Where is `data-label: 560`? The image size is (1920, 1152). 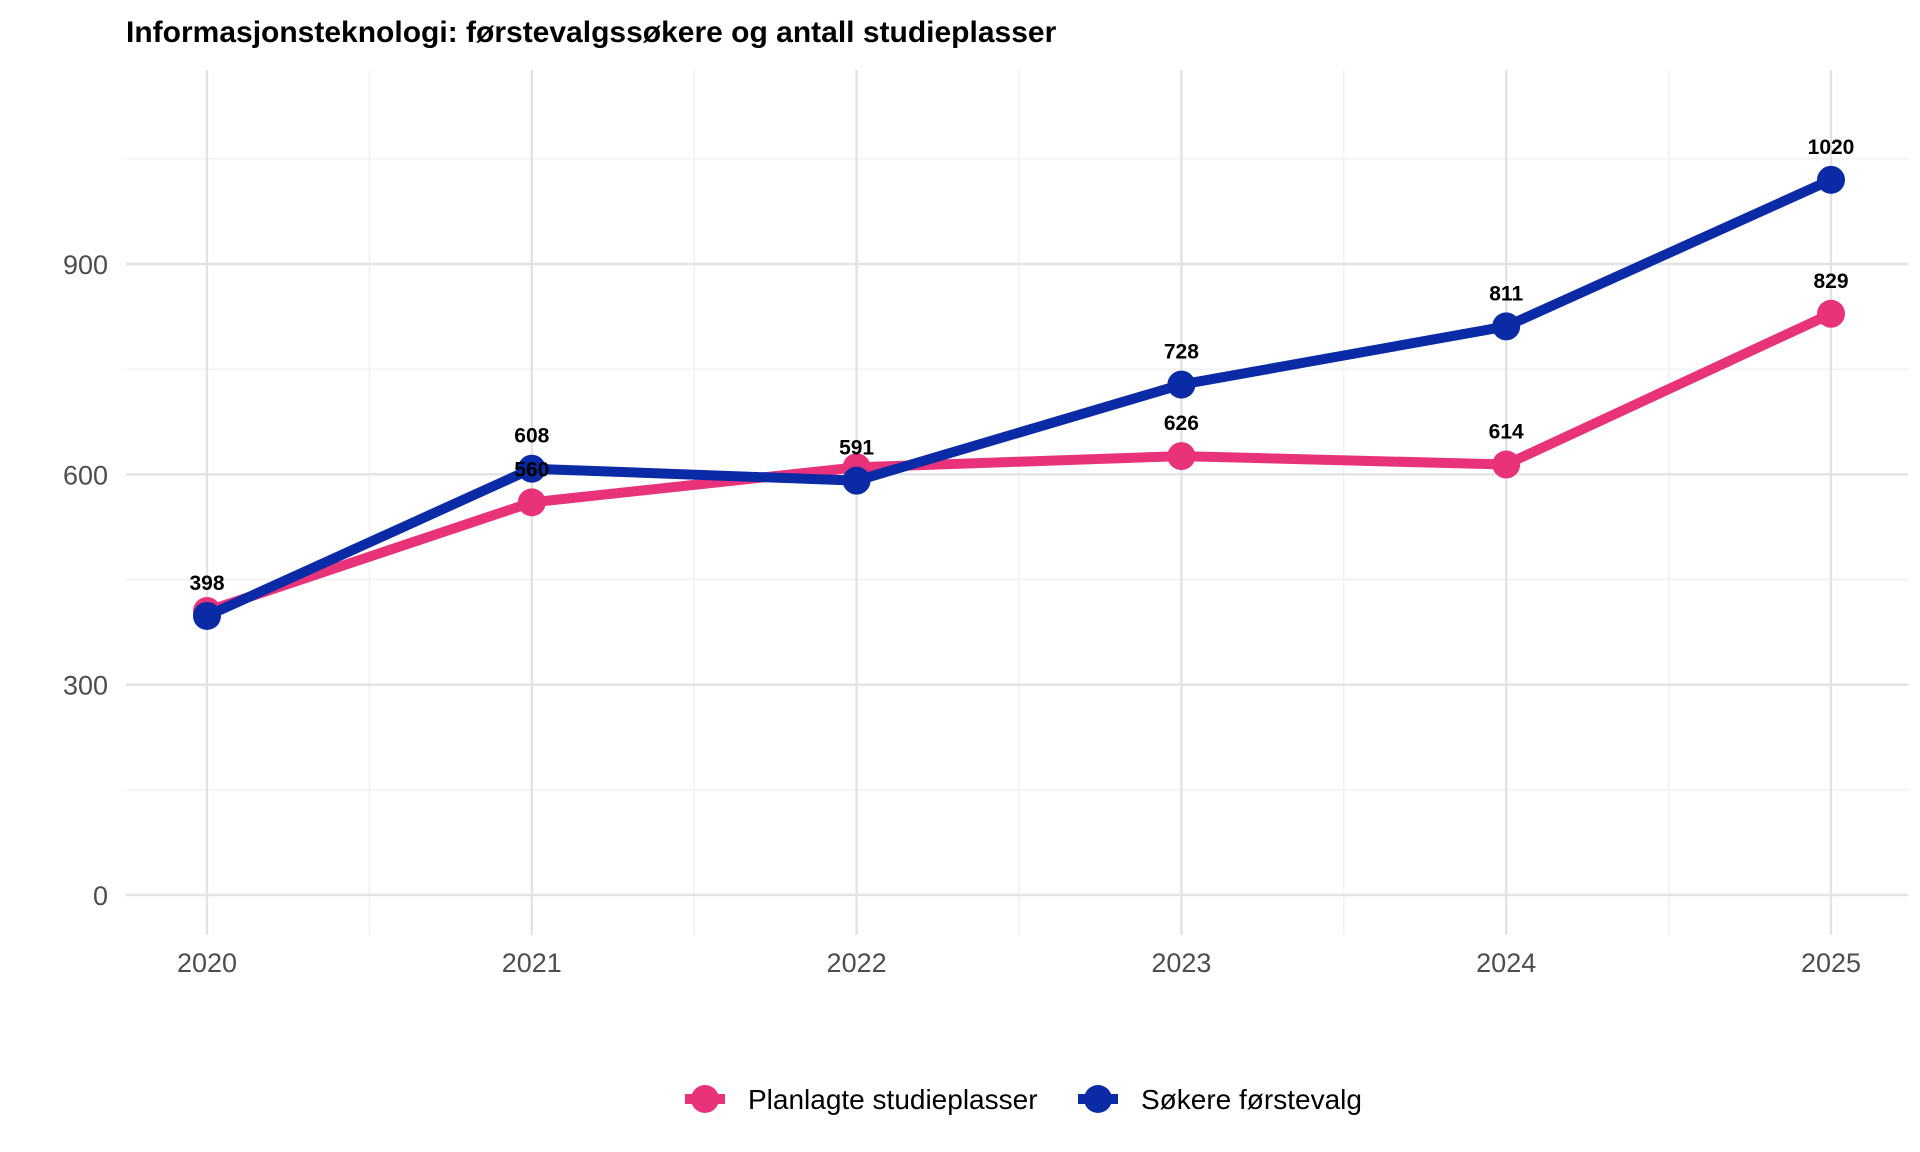
data-label: 560 is located at coordinates (531, 469).